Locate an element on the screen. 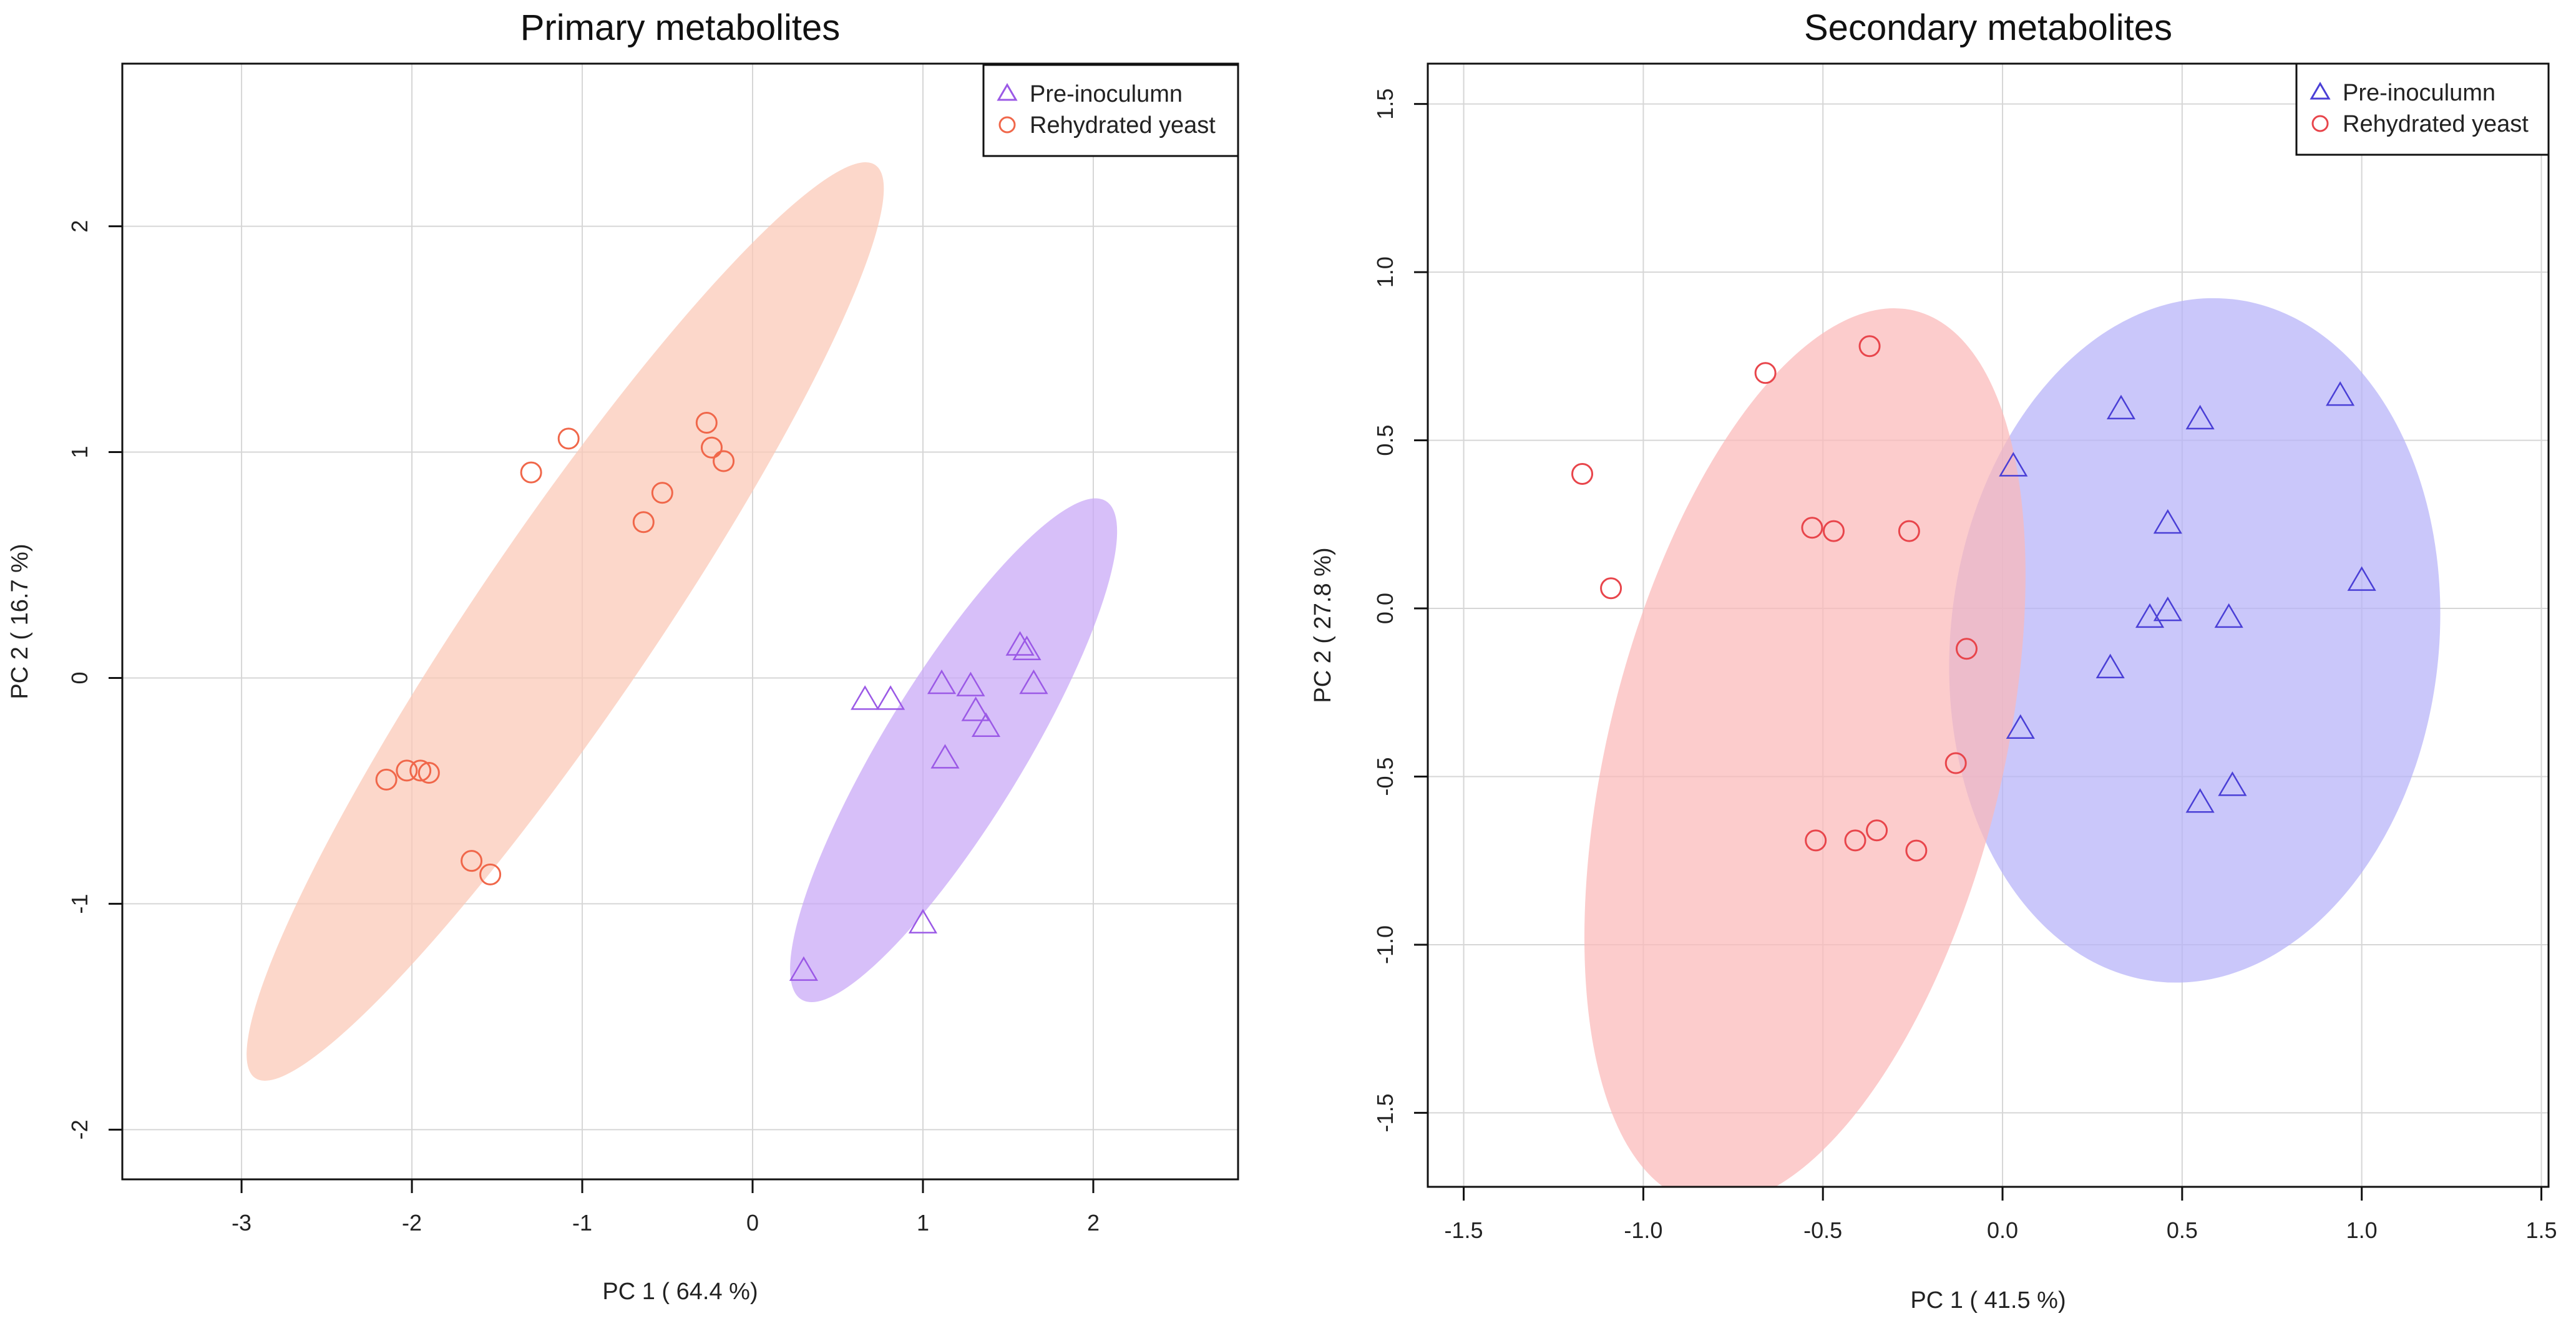 This screenshot has height=1321, width=2576. y-tick-label: 0.5 is located at coordinates (1385, 440).